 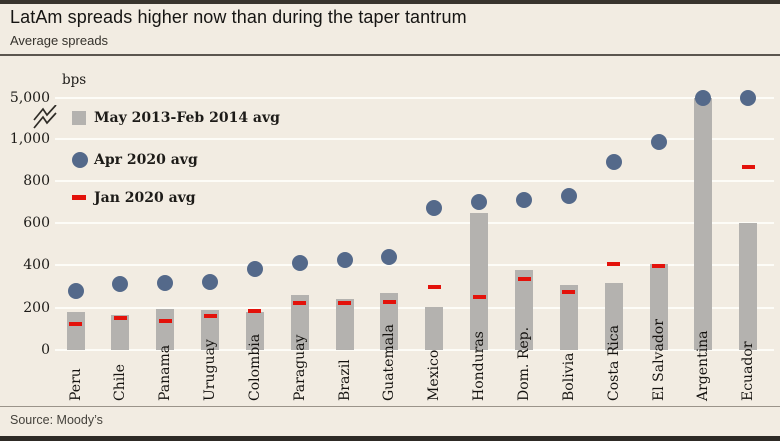 What do you see at coordinates (75, 290) in the screenshot?
I see `dot-peru` at bounding box center [75, 290].